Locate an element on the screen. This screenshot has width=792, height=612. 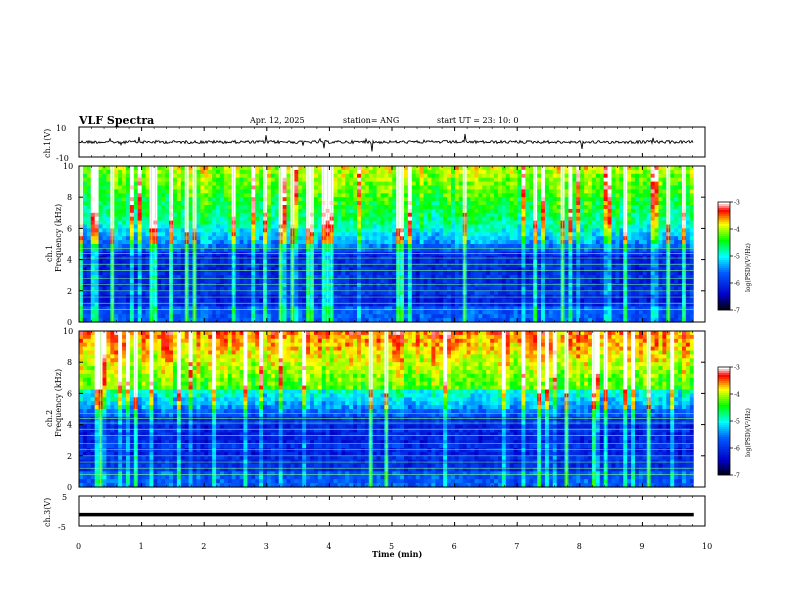
x-tick-label: 2 is located at coordinates (203, 546).